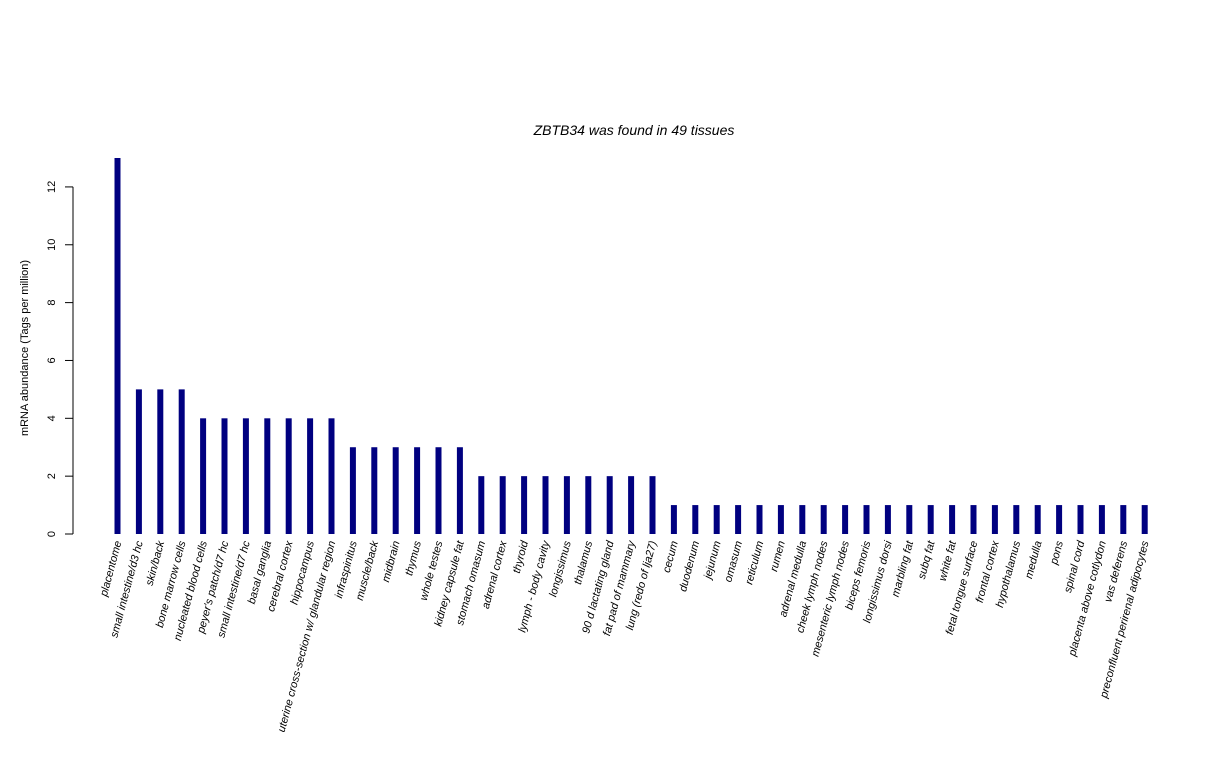  What do you see at coordinates (927, 560) in the screenshot?
I see `x-category-label: subq fat` at bounding box center [927, 560].